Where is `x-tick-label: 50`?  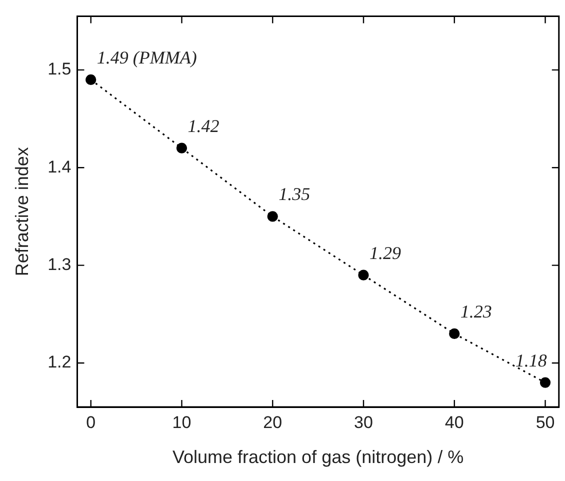 x-tick-label: 50 is located at coordinates (545, 422).